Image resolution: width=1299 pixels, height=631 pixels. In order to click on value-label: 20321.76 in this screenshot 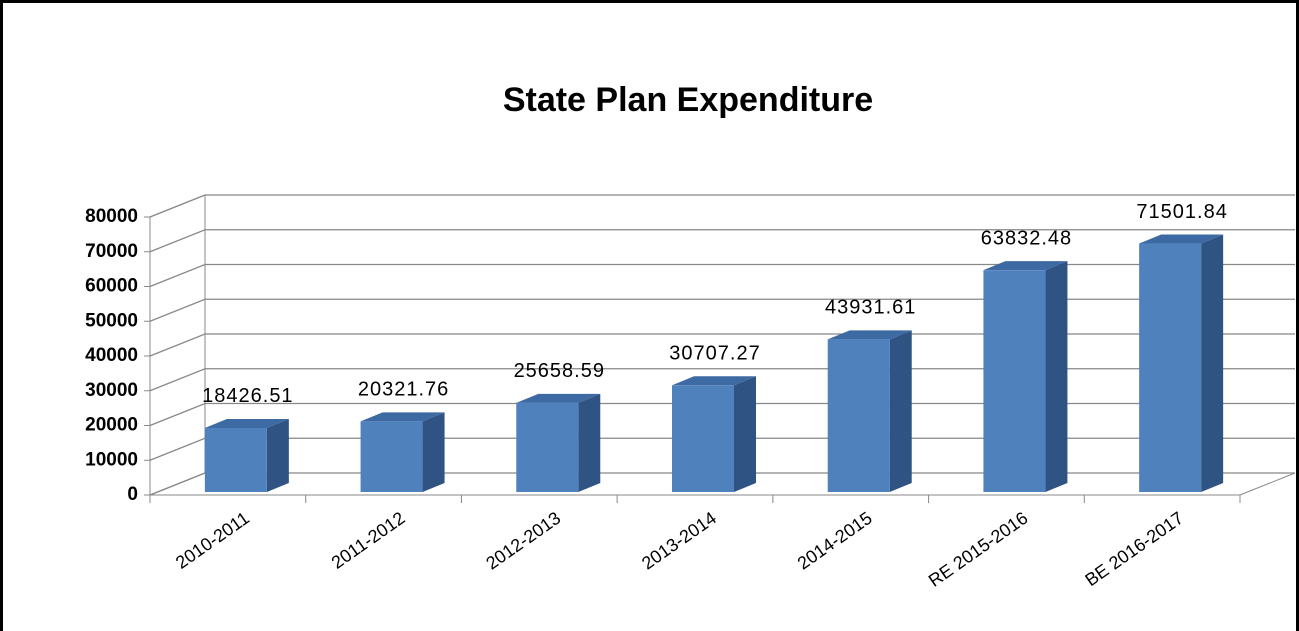, I will do `click(403, 390)`.